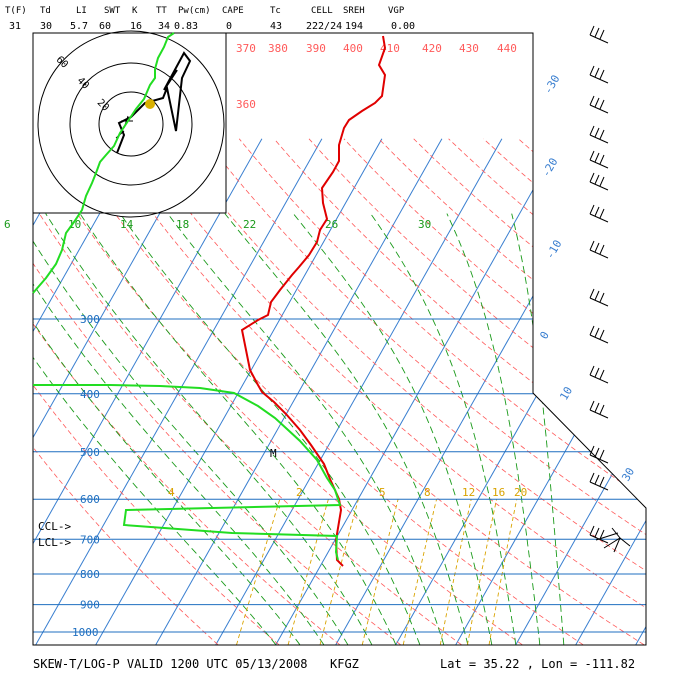 This screenshot has height=680, width=680. I want to click on theta-e-label-5: 26, so click(331, 224).